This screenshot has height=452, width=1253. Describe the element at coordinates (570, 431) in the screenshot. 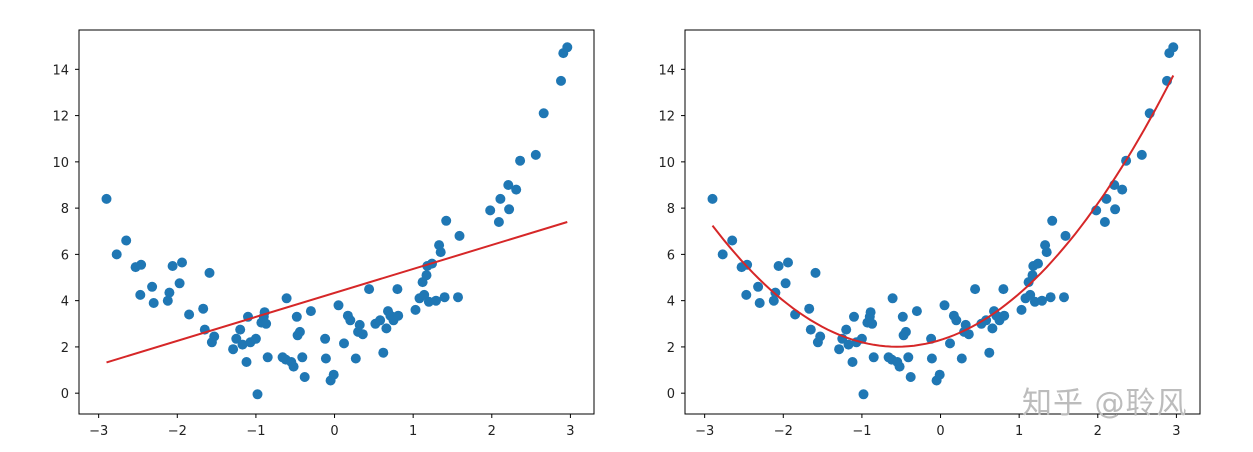

I see `x-tick-label: 3` at that location.